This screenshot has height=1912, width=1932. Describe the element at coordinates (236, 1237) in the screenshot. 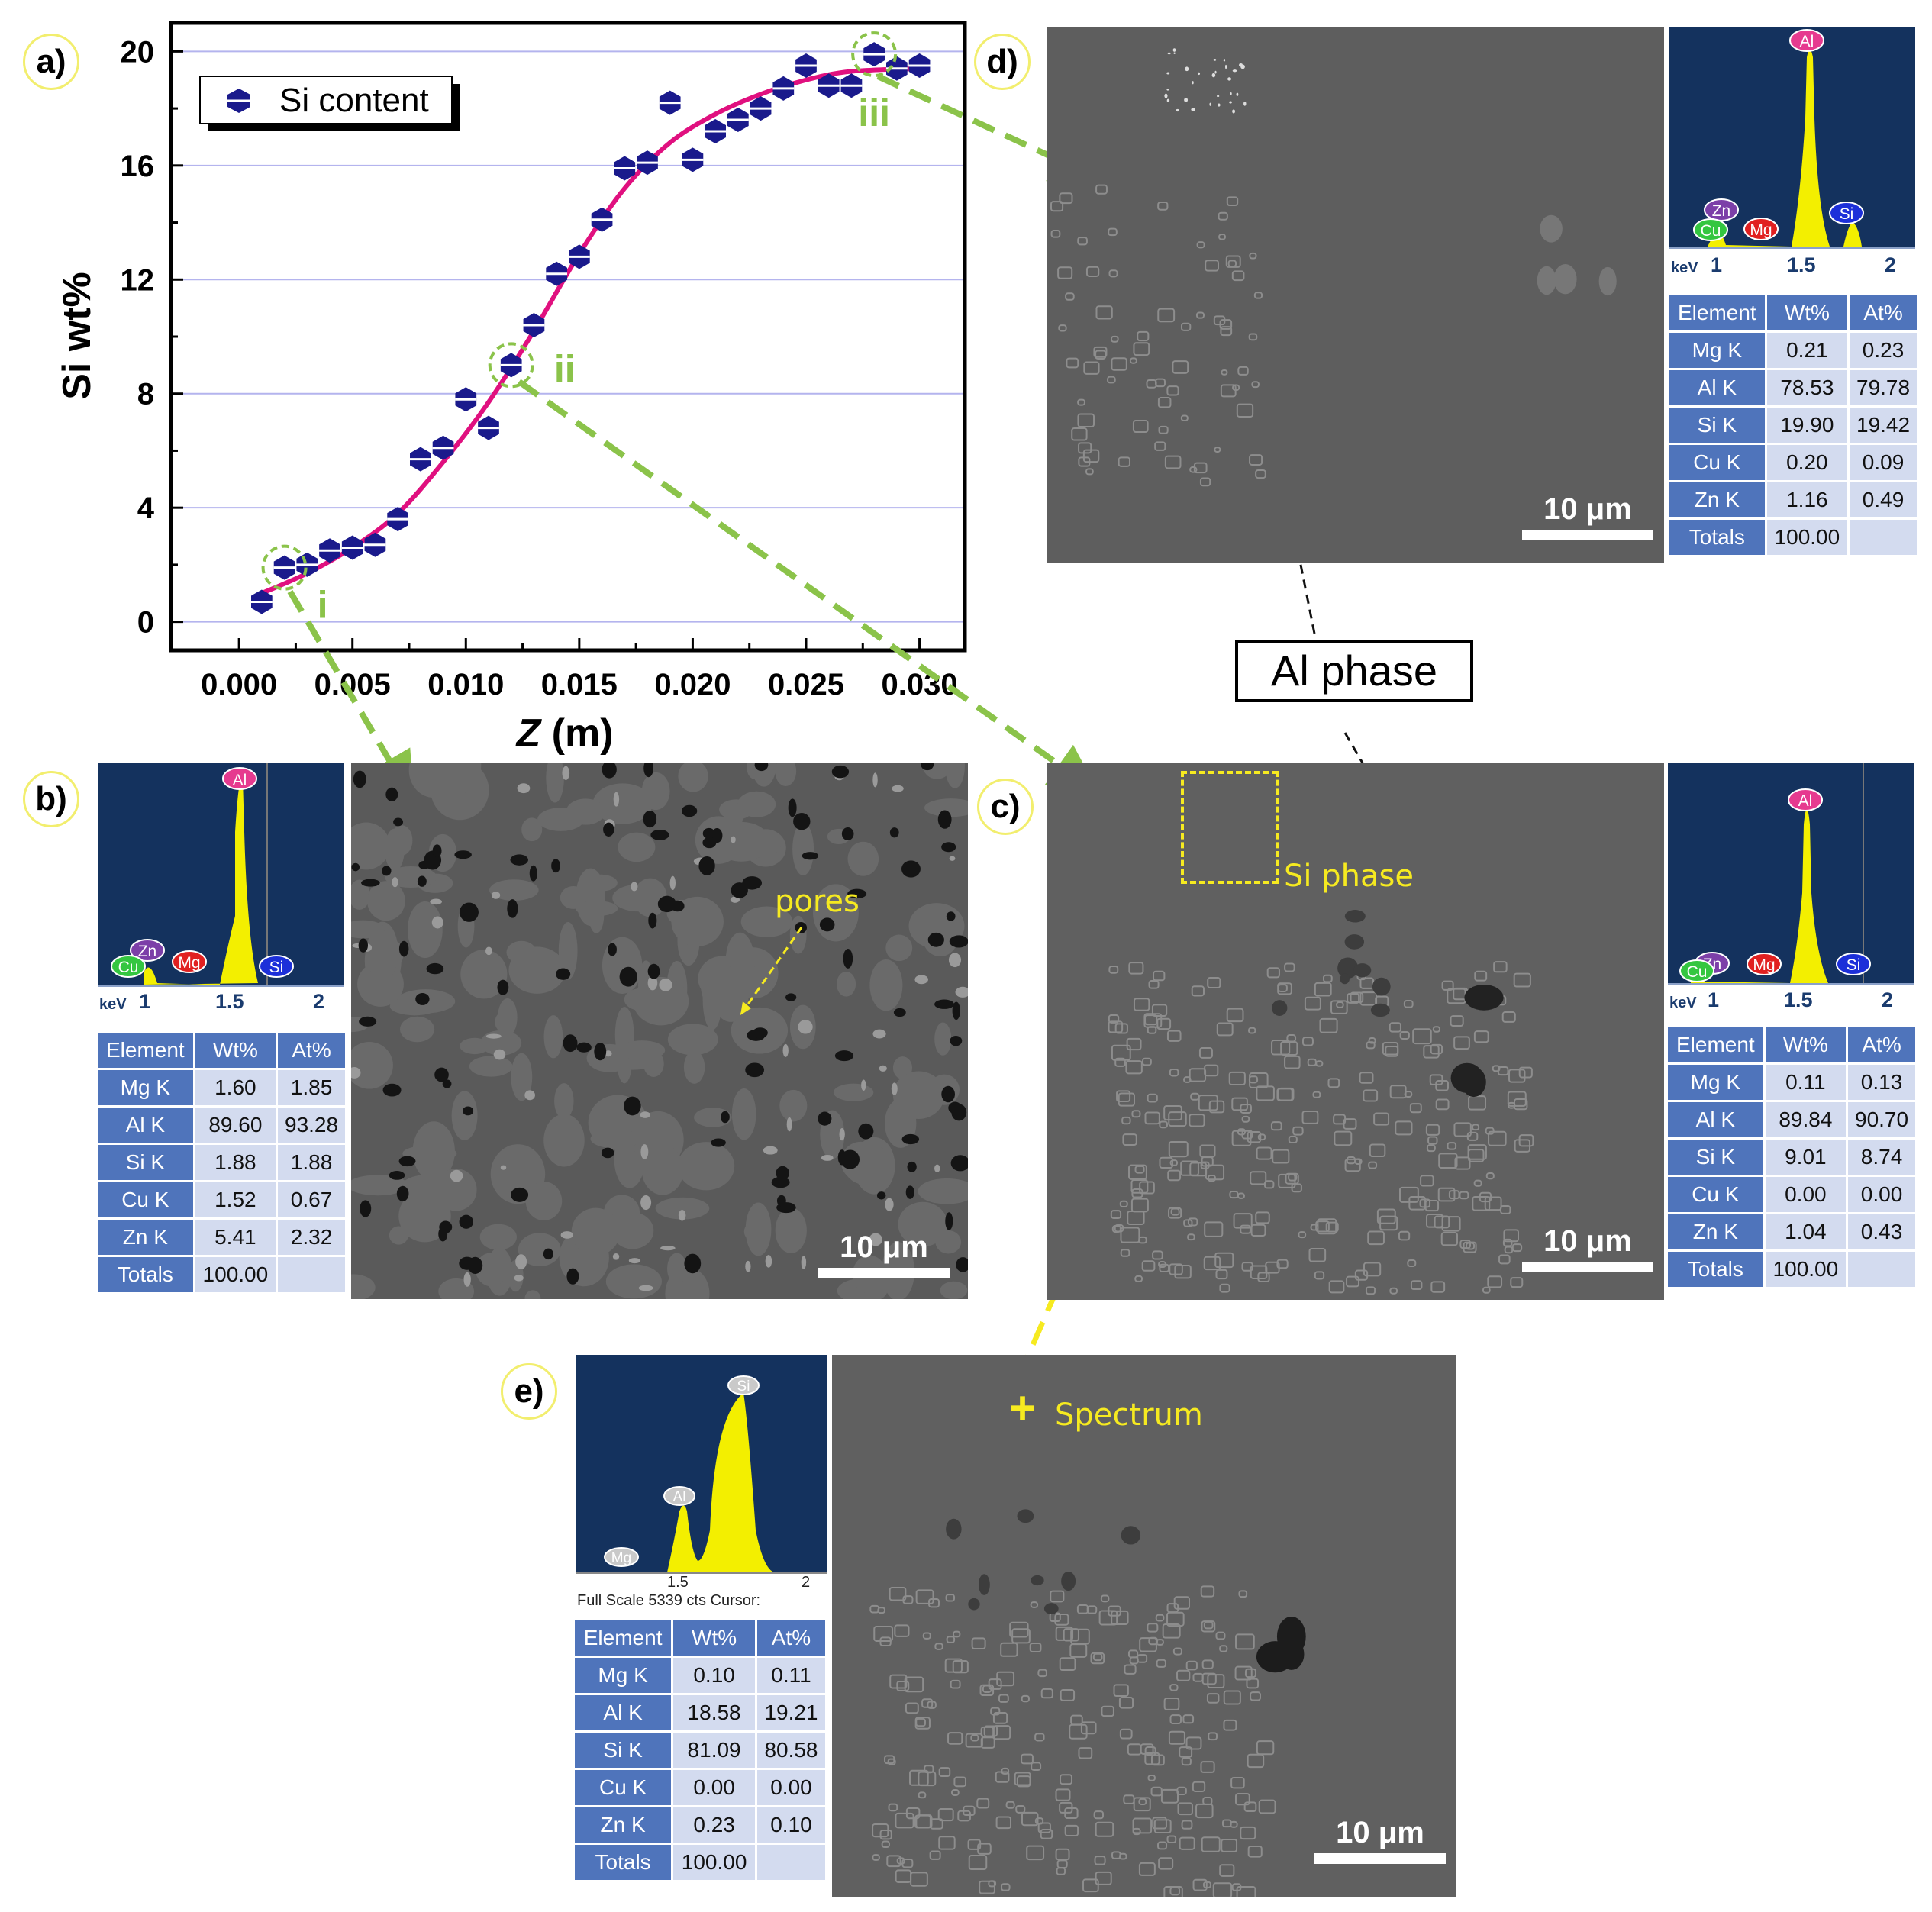

I see `table-cell: 5.41` at that location.